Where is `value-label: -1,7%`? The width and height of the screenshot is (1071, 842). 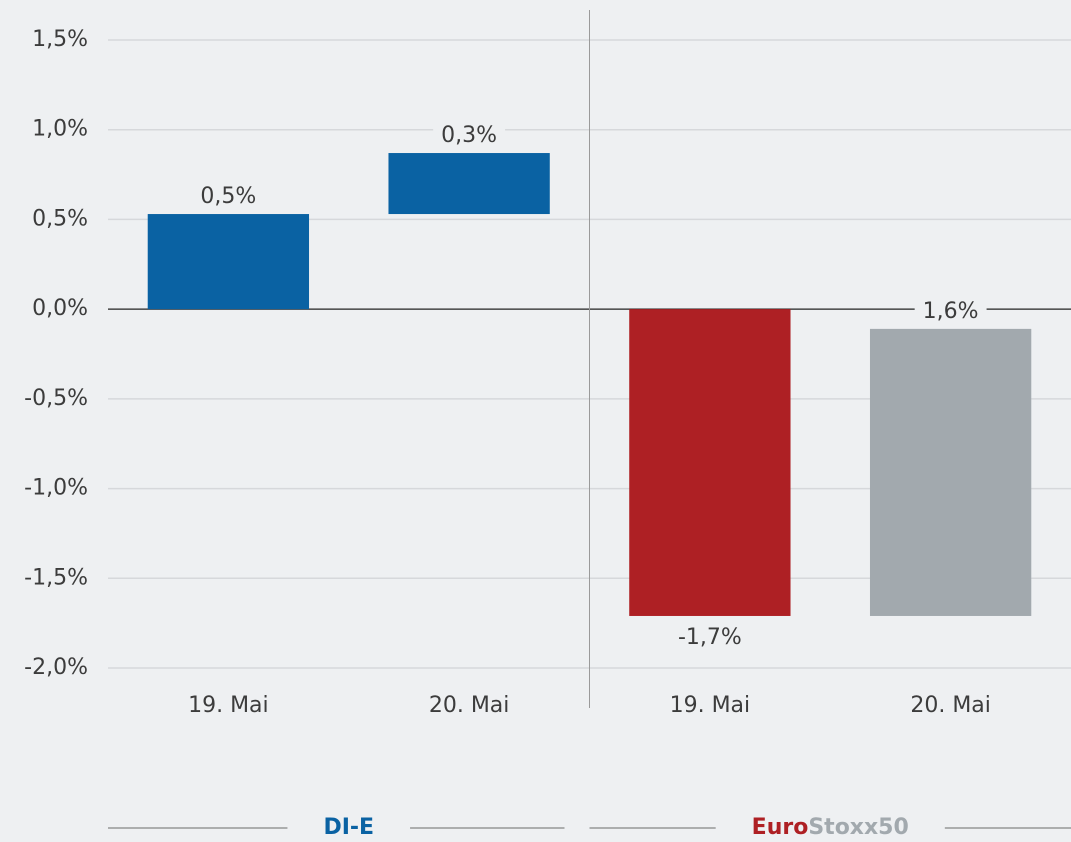 value-label: -1,7% is located at coordinates (710, 637).